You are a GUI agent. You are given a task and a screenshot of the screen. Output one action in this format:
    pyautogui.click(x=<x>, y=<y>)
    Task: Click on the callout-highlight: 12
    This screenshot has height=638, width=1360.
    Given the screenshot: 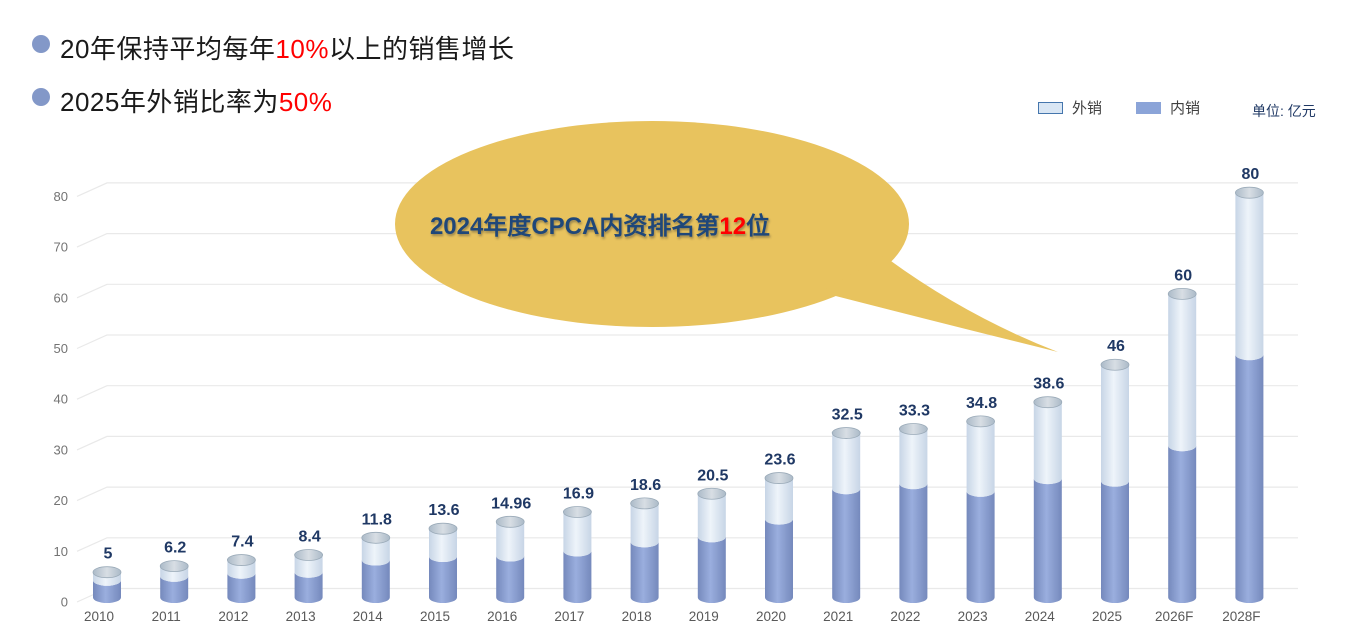 What is the action you would take?
    pyautogui.click(x=733, y=226)
    